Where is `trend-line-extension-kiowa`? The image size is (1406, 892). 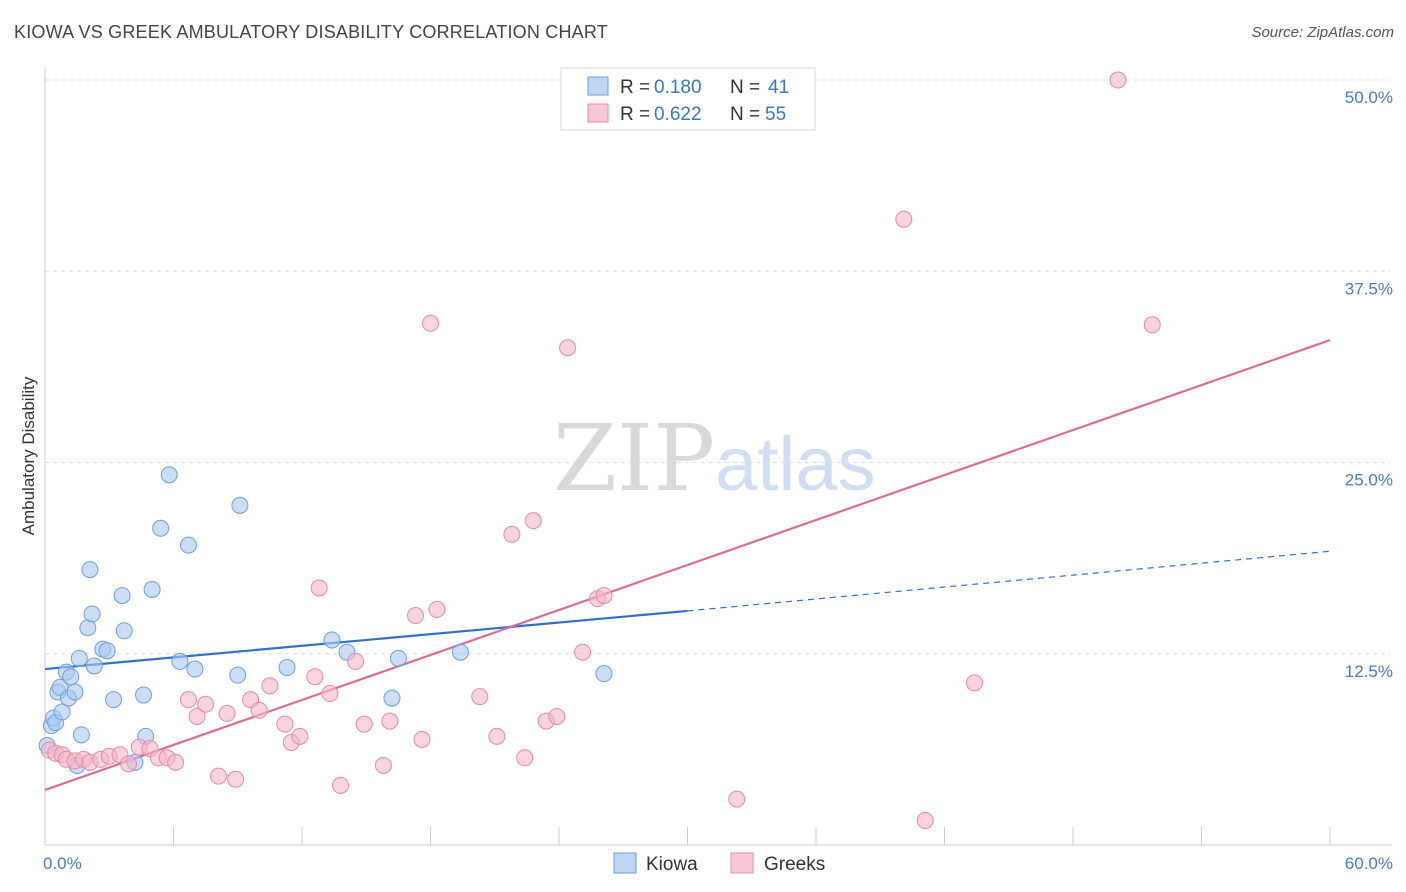
trend-line-extension-kiowa is located at coordinates (1009, 581).